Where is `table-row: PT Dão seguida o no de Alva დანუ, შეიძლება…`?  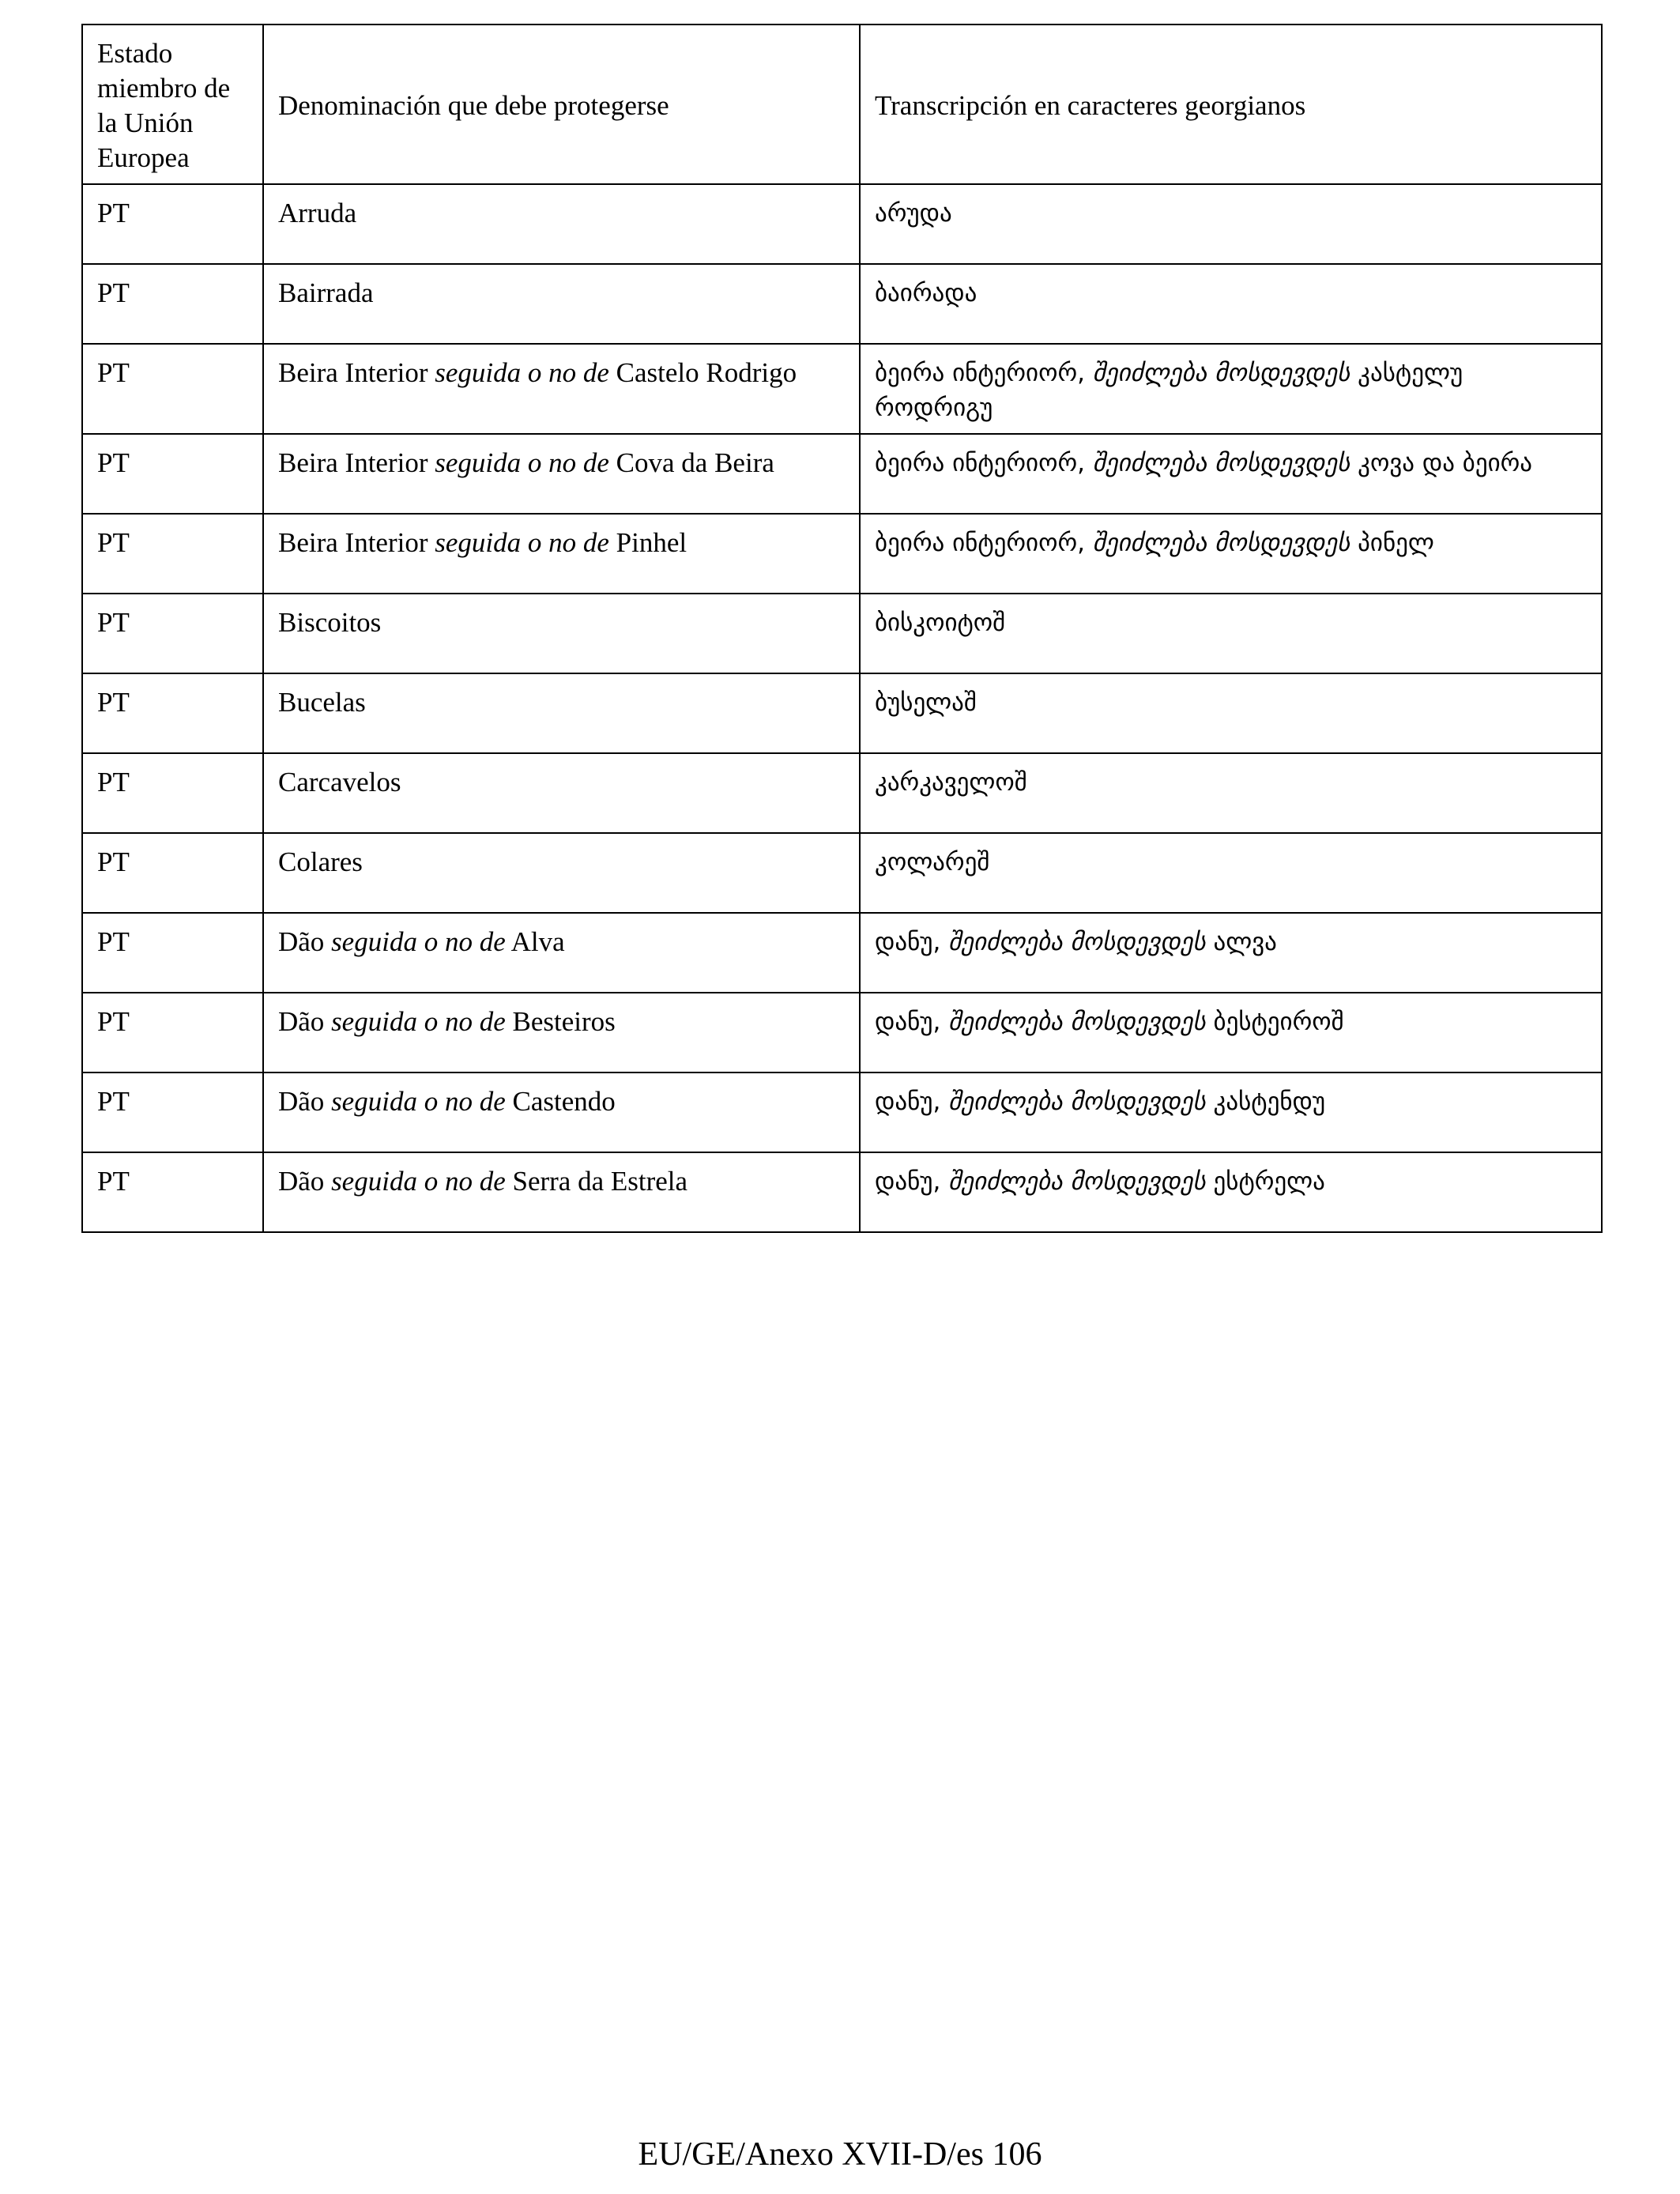 table-row: PT Dão seguida o no de Alva დანუ, შეიძლება… is located at coordinates (842, 952).